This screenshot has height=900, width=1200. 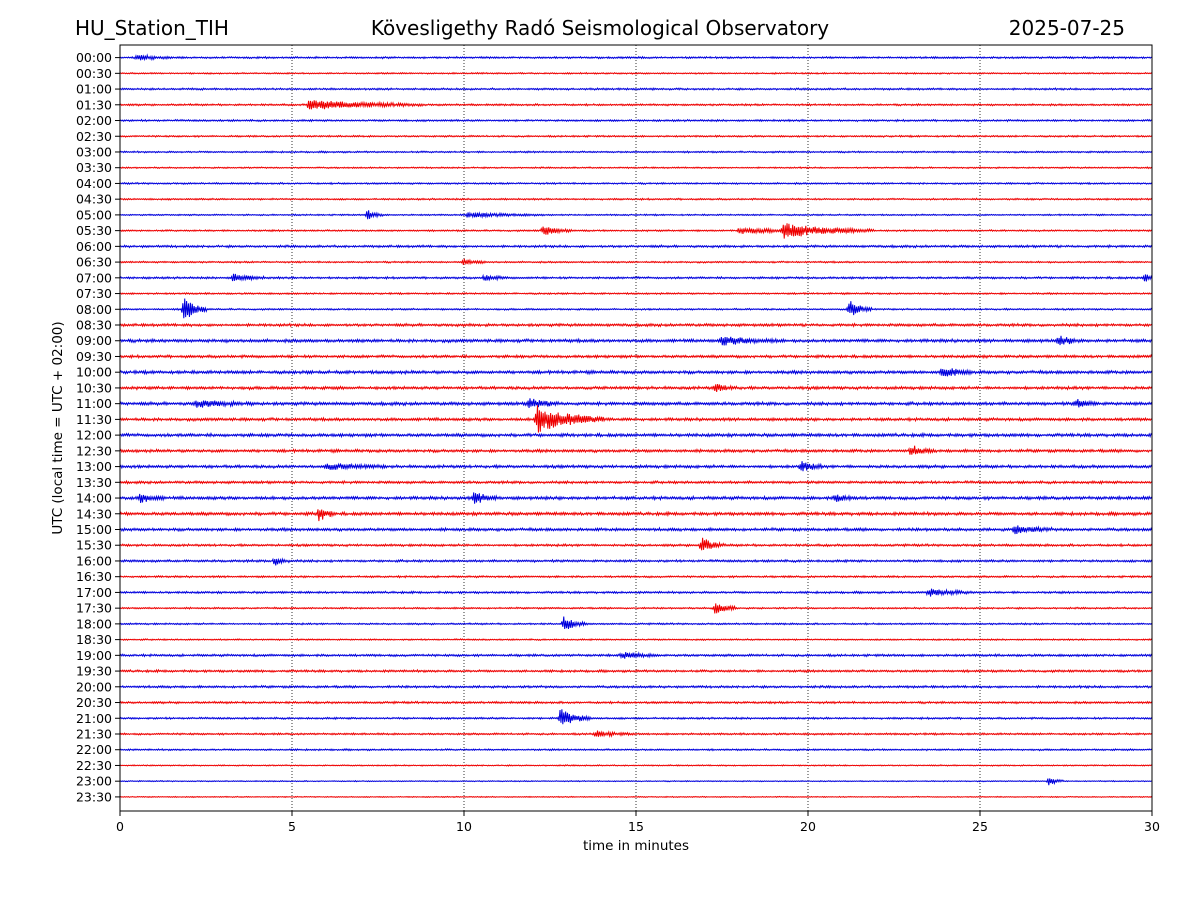 What do you see at coordinates (94, 199) in the screenshot?
I see `y-tick-label: 04:30` at bounding box center [94, 199].